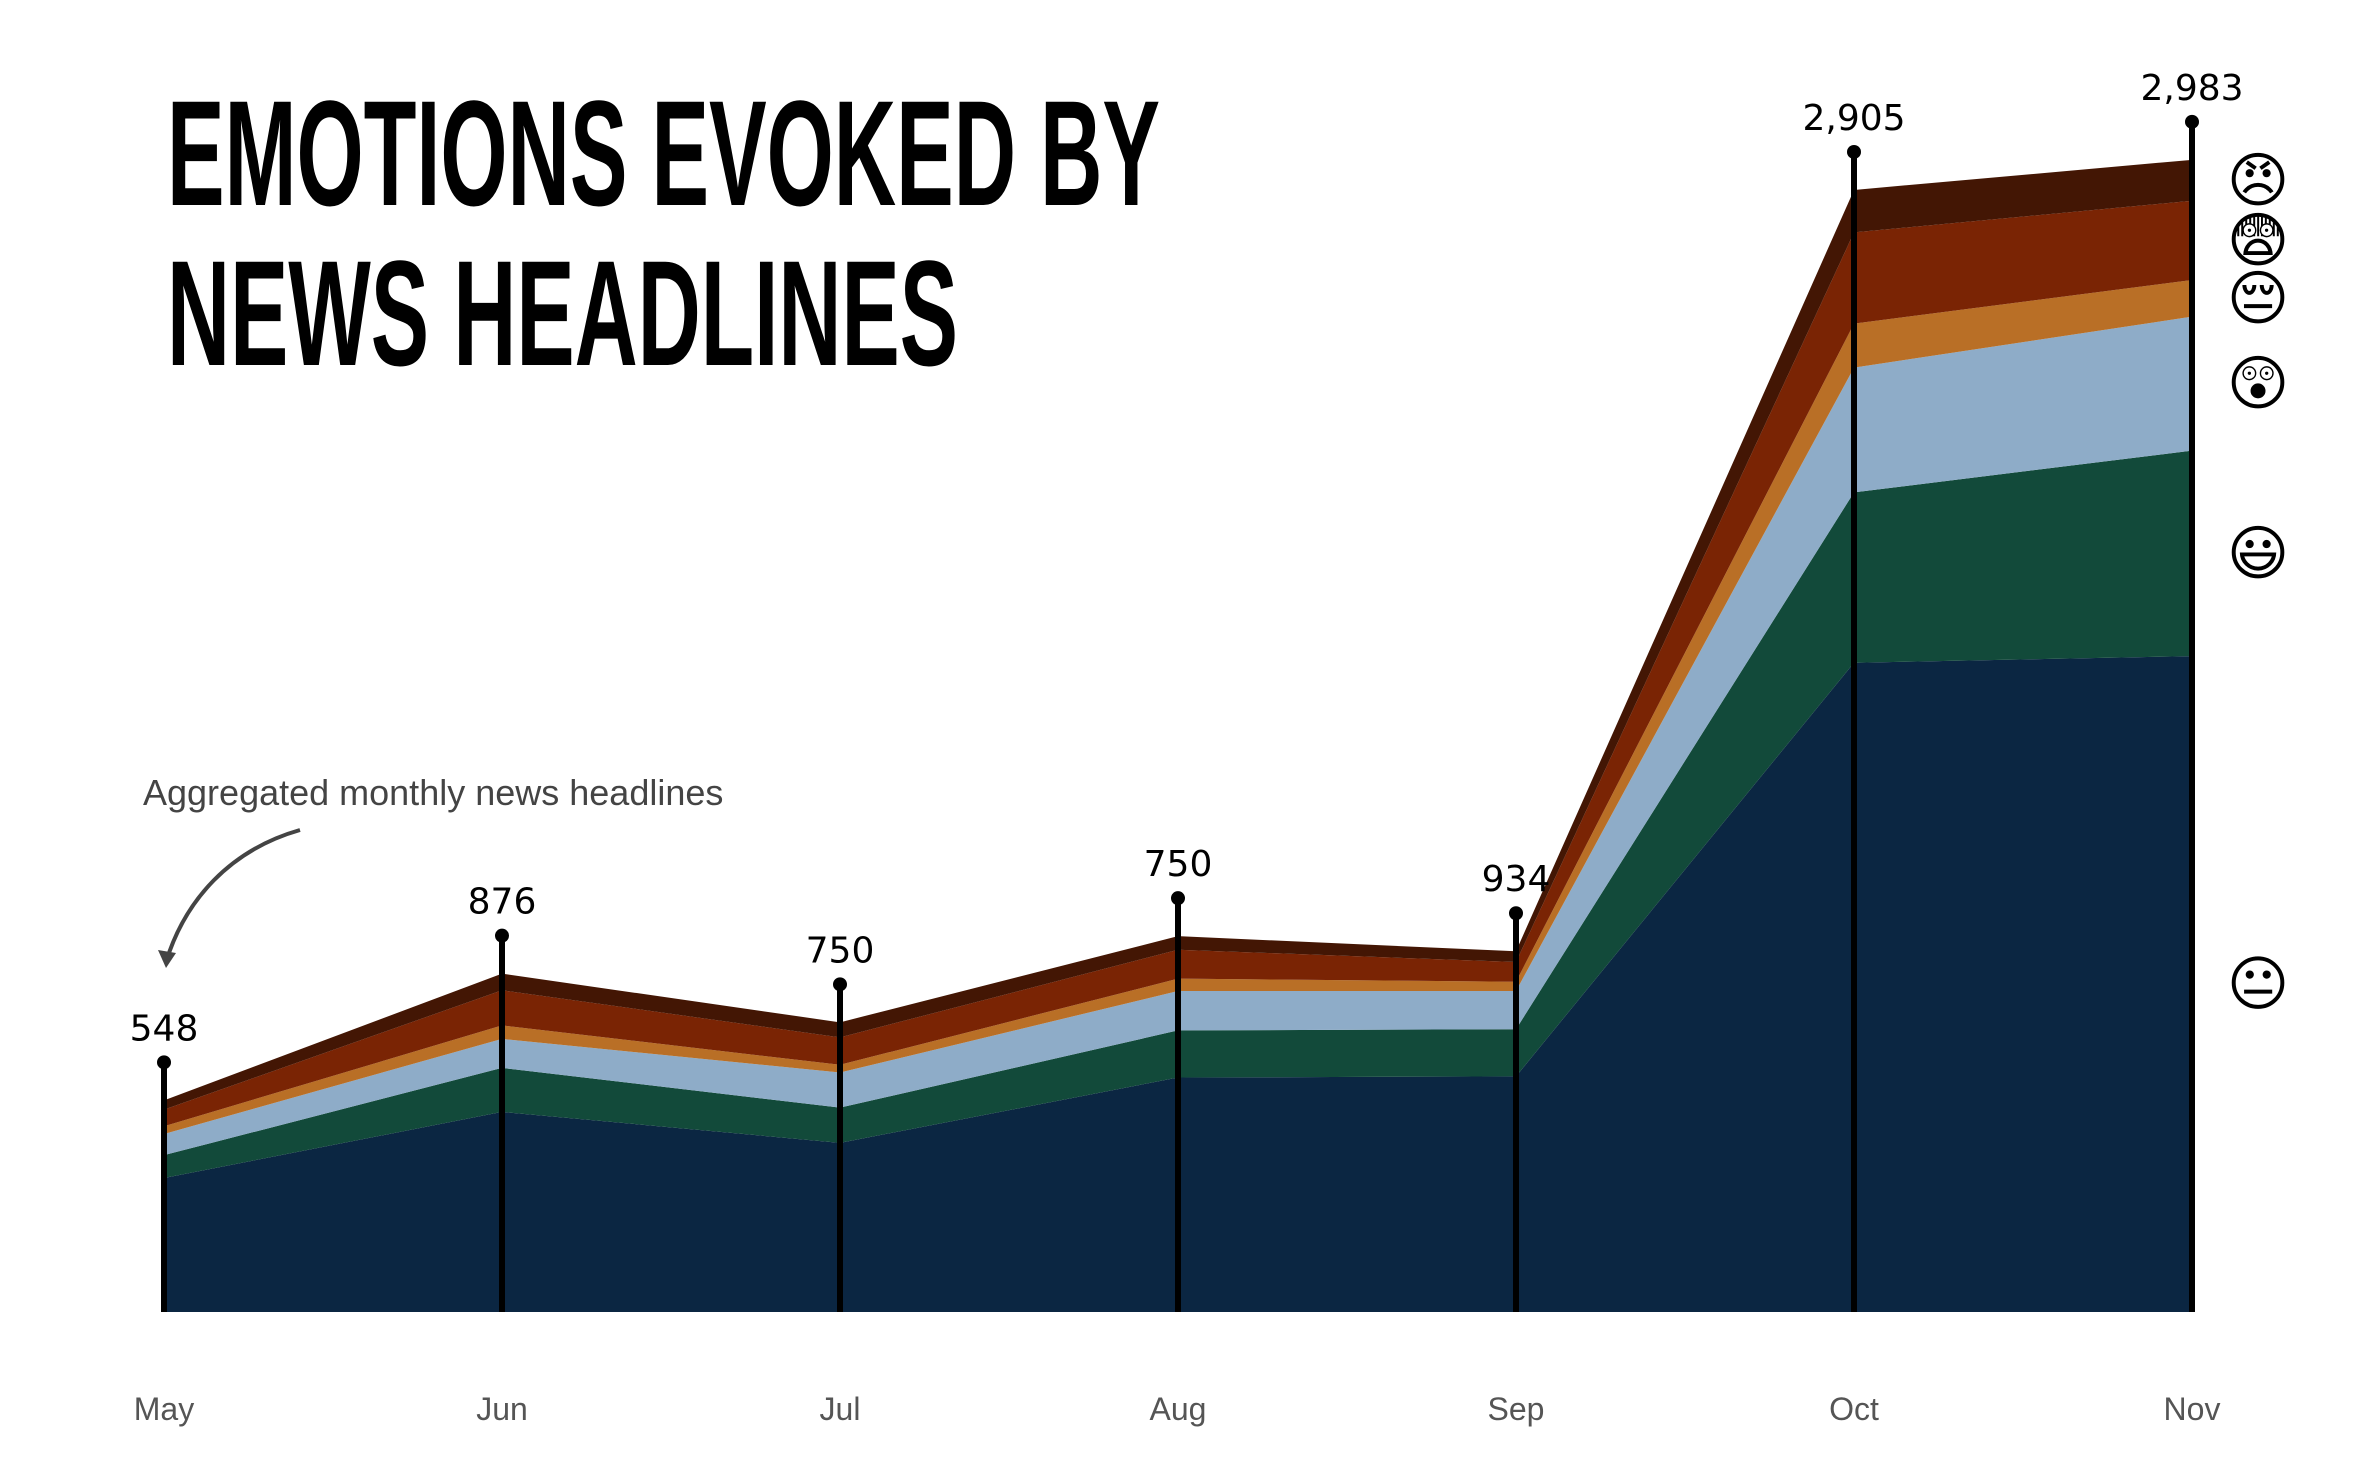 The width and height of the screenshot is (2362, 1459). Describe the element at coordinates (164, 1028) in the screenshot. I see `total-label: 548` at that location.